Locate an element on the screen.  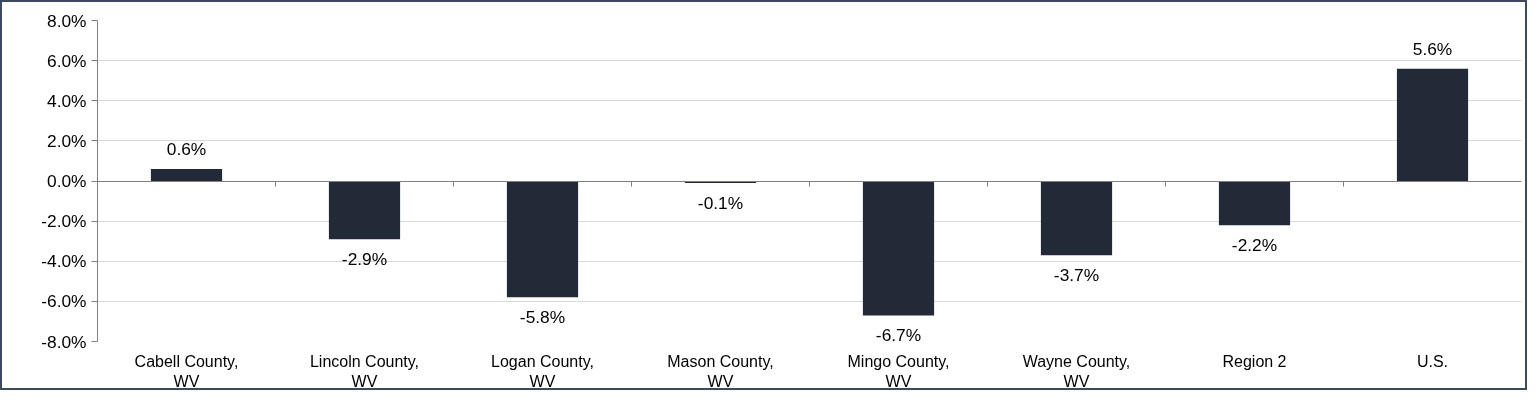
x-tick-label: Mason County, WV is located at coordinates (720, 371).